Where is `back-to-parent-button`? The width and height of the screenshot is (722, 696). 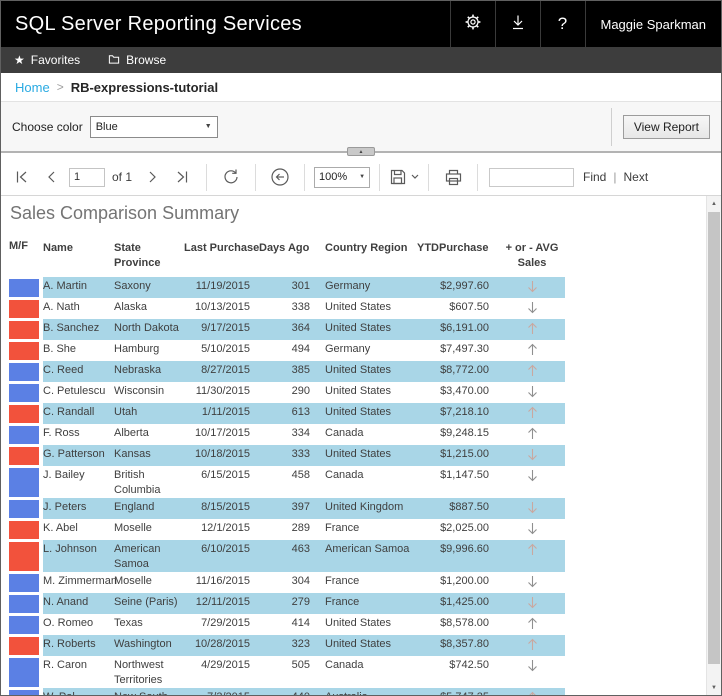
back-to-parent-button is located at coordinates (280, 177).